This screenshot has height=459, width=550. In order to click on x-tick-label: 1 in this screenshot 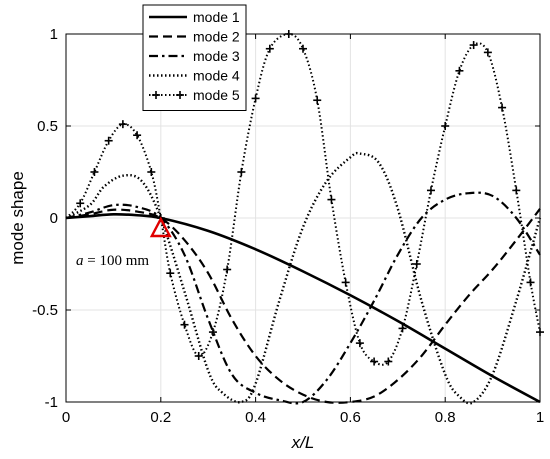, I will do `click(540, 417)`.